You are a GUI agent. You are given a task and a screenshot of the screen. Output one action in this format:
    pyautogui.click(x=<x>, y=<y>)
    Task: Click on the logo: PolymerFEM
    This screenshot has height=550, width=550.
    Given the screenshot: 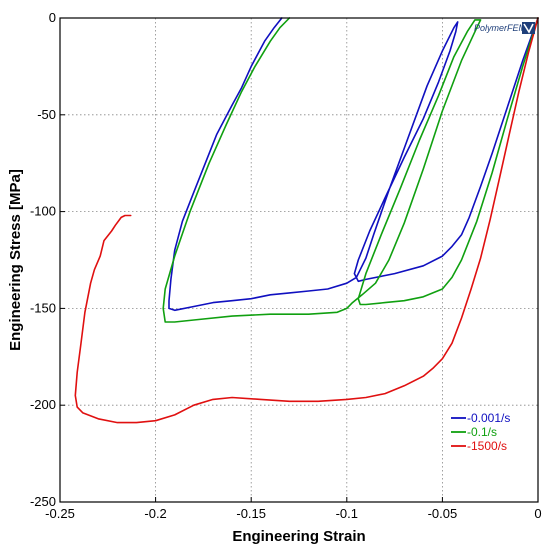 What is the action you would take?
    pyautogui.click(x=504, y=28)
    